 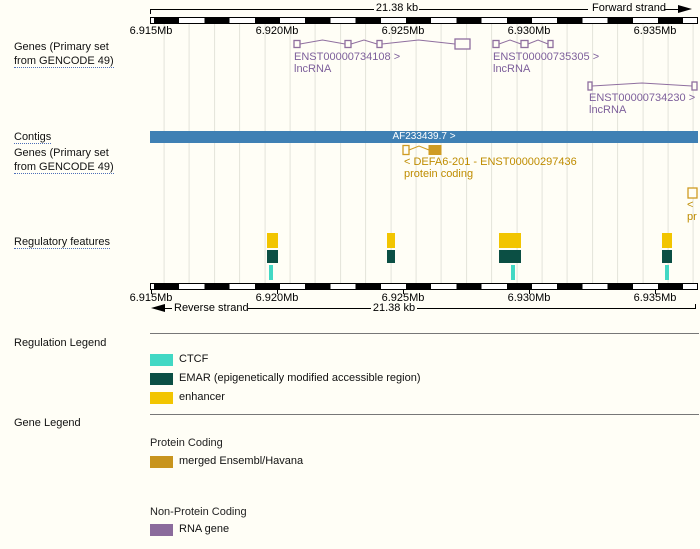 I want to click on top-ruler-line-left, so click(x=262, y=9).